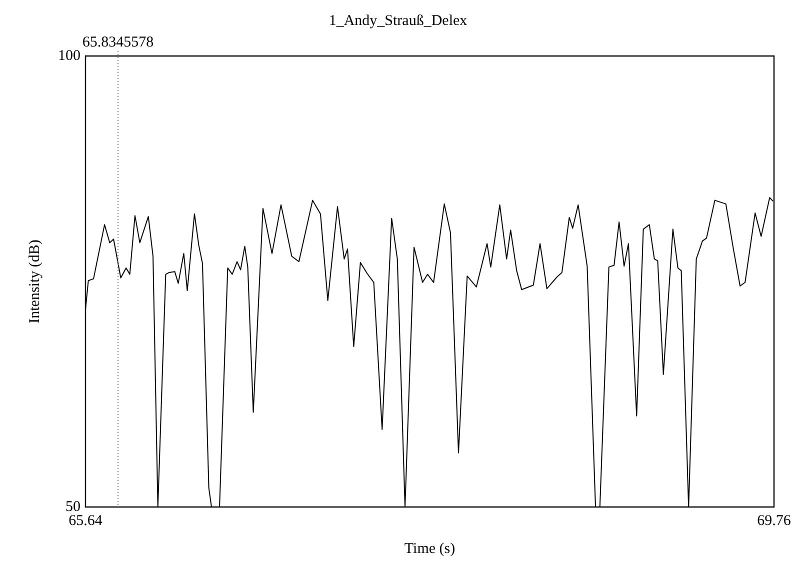  What do you see at coordinates (73, 506) in the screenshot?
I see `y-tick-label: 50` at bounding box center [73, 506].